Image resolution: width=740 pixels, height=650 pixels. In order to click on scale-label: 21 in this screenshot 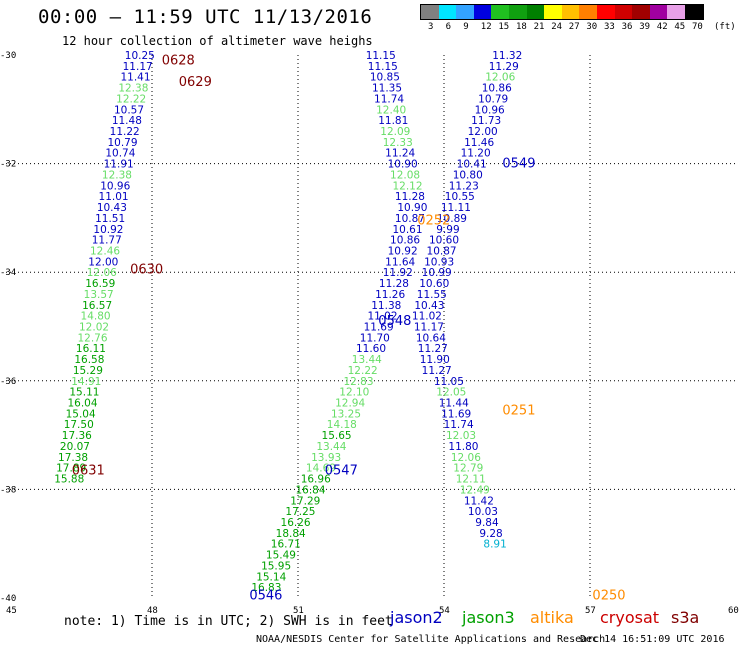, I will do `click(539, 27)`.